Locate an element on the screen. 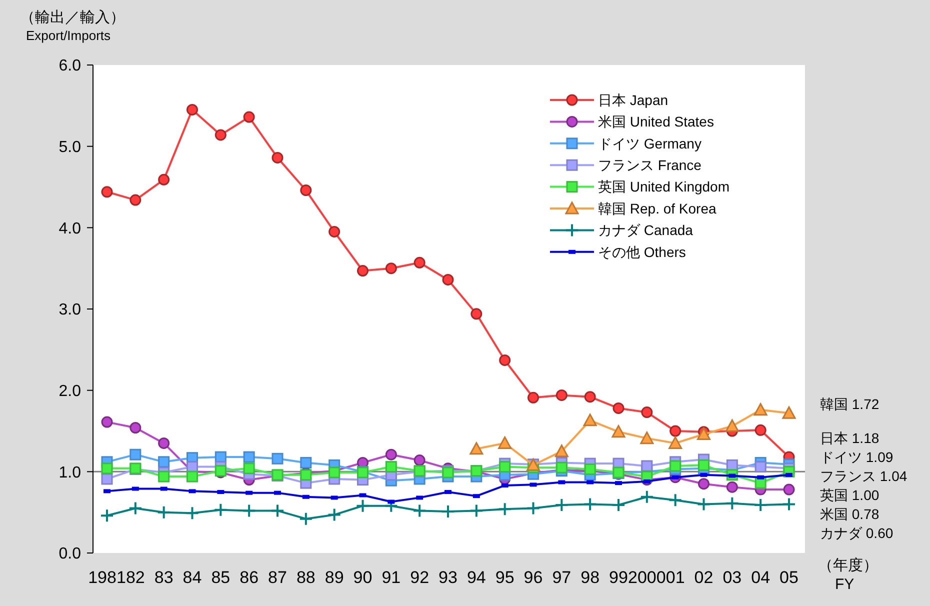 Image resolution: width=930 pixels, height=606 pixels. x-tick-label: 93 is located at coordinates (448, 577).